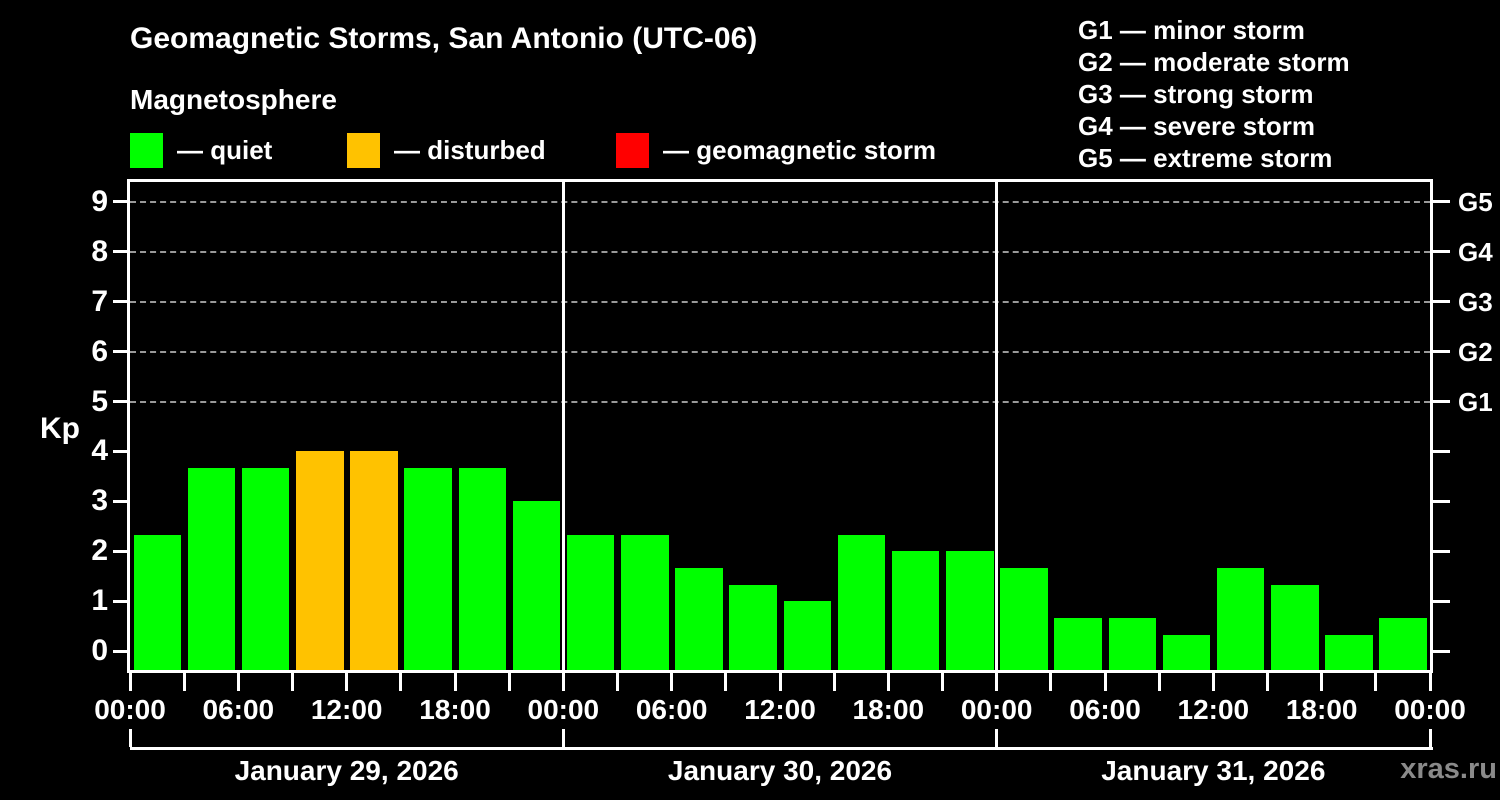 Image resolution: width=1500 pixels, height=800 pixels. I want to click on y-tick-label: 1, so click(99, 601).